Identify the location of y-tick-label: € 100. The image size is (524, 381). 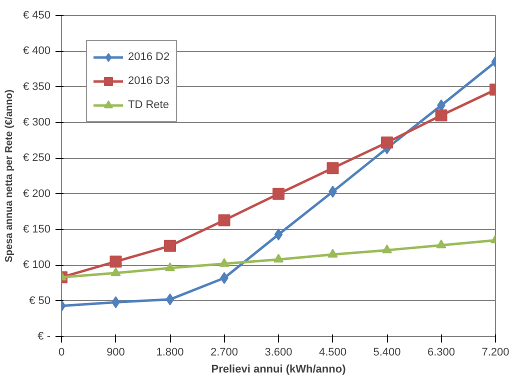
(36, 265).